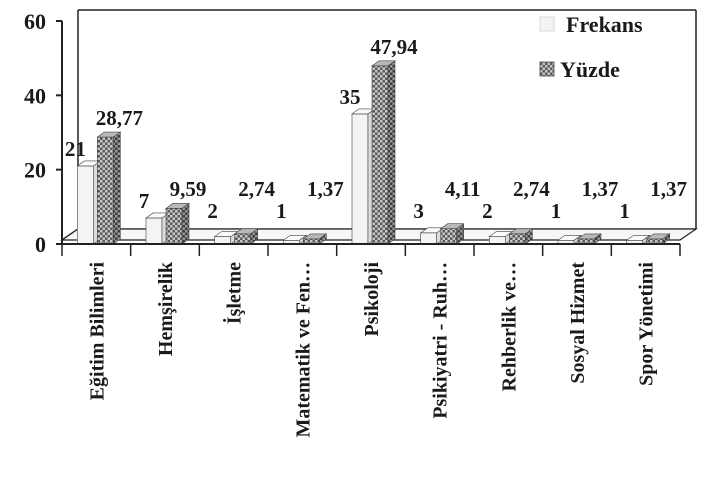 The width and height of the screenshot is (704, 496). Describe the element at coordinates (35, 170) in the screenshot. I see `y-tick-label: 20` at that location.